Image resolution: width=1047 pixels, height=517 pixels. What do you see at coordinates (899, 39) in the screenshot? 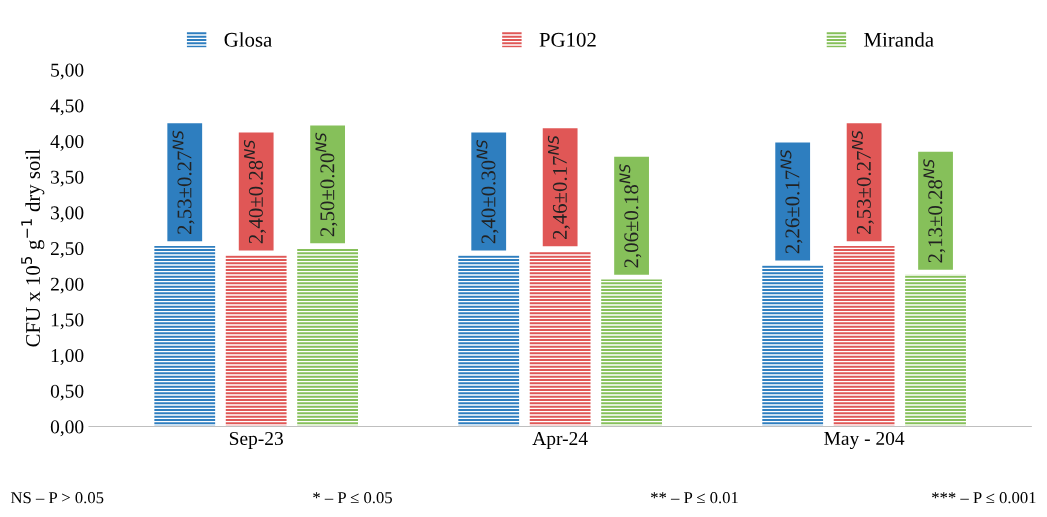
I see `legend-label: Miranda` at bounding box center [899, 39].